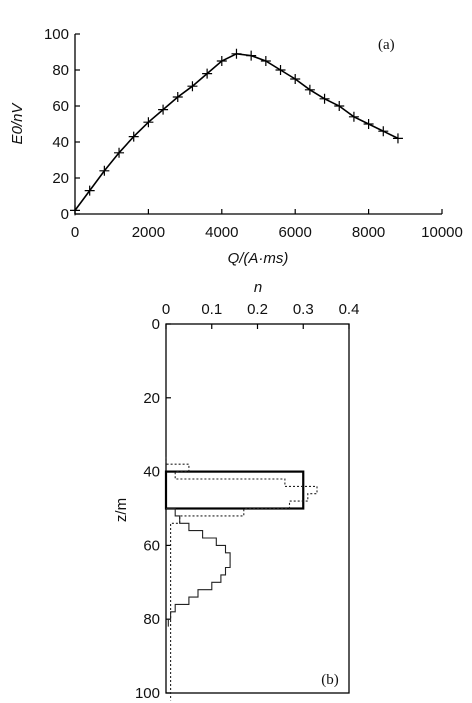  Describe the element at coordinates (330, 680) in the screenshot. I see `chart-b-panel-label: (b)` at that location.